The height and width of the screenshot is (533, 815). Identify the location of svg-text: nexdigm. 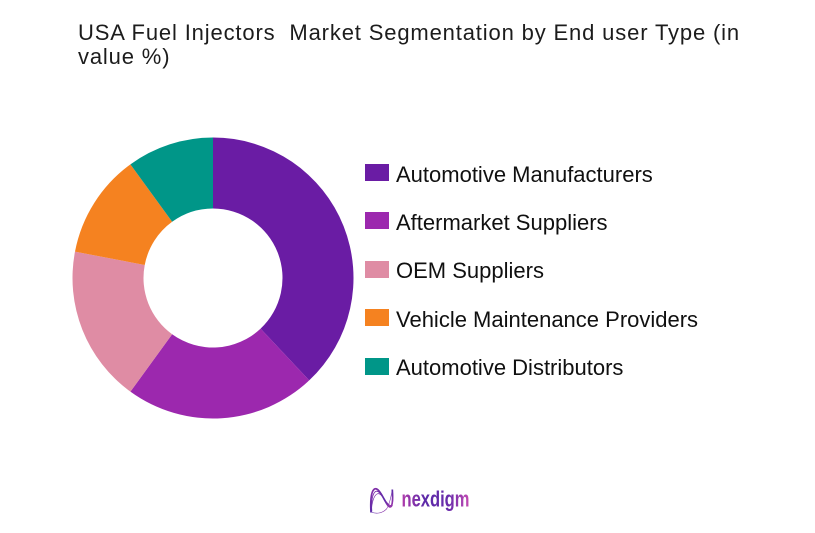
(436, 499).